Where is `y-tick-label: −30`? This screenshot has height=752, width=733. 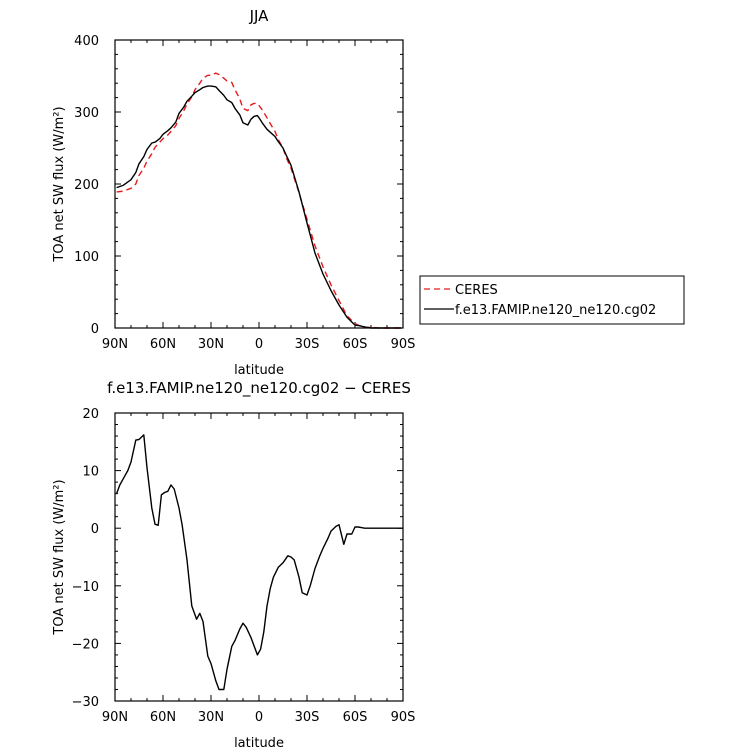 y-tick-label: −30 is located at coordinates (85, 702).